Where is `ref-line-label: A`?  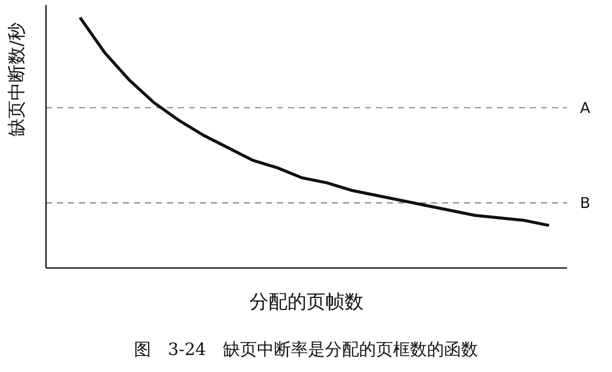
ref-line-label: A is located at coordinates (585, 108).